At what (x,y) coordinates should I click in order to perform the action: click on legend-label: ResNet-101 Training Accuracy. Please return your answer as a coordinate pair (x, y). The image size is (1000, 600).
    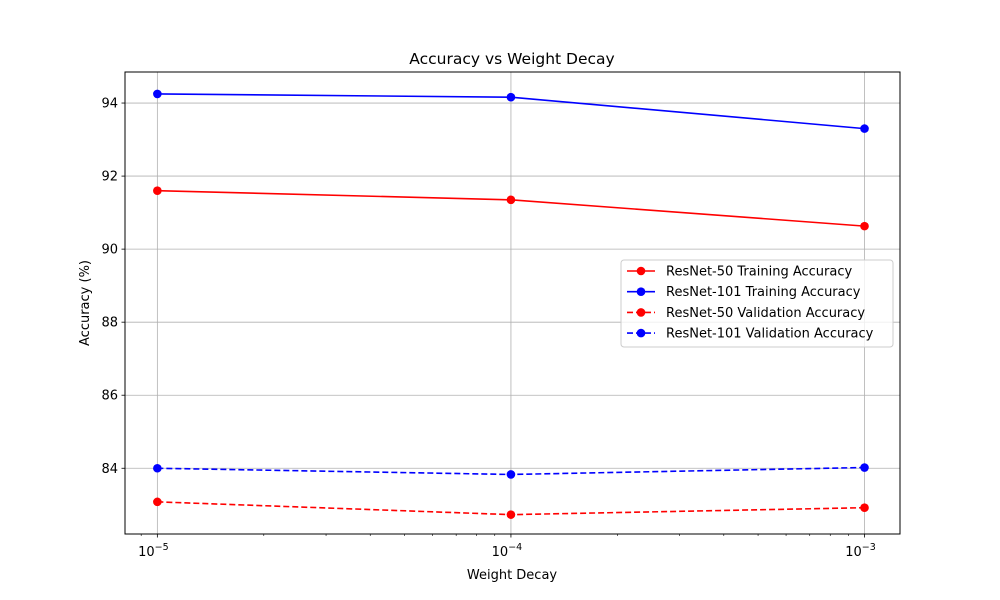
    Looking at the image, I should click on (763, 292).